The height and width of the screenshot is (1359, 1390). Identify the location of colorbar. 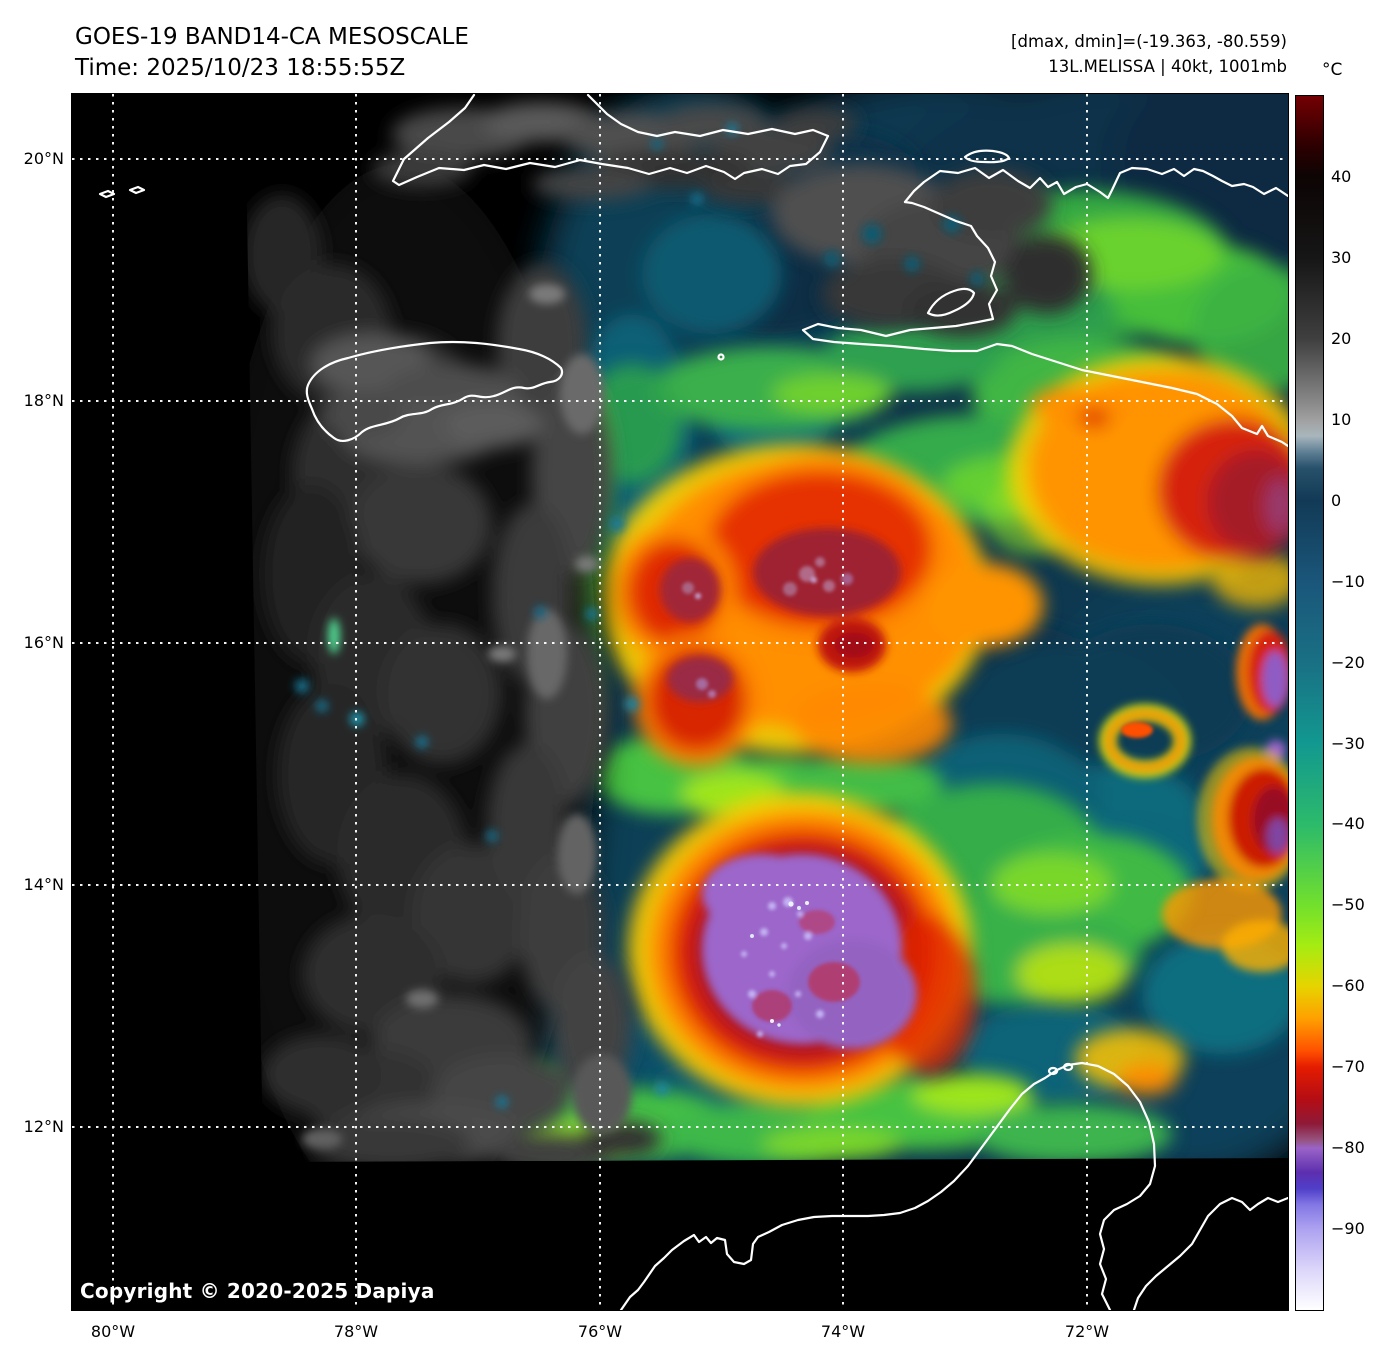
(1309, 703).